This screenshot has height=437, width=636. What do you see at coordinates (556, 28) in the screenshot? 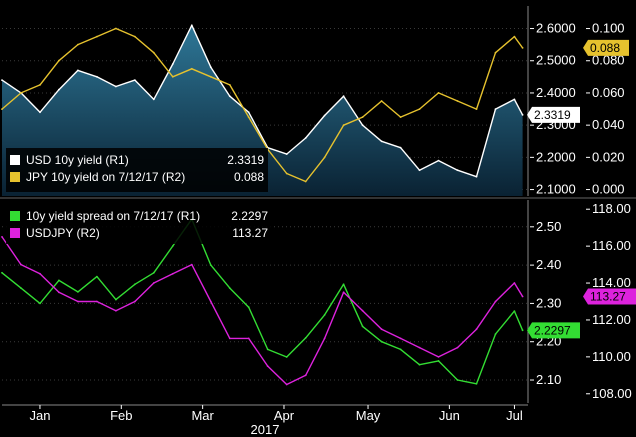
I see `y-tick-label: 2.6000` at bounding box center [556, 28].